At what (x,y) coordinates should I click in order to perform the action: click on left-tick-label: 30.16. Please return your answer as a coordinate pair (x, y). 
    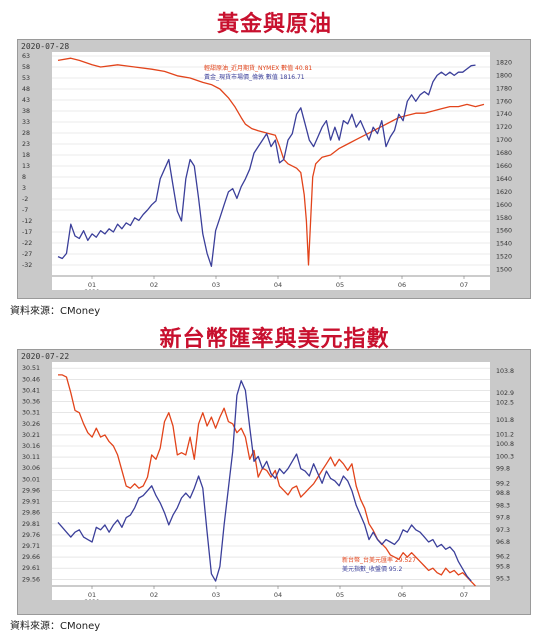
    Looking at the image, I should click on (31, 446).